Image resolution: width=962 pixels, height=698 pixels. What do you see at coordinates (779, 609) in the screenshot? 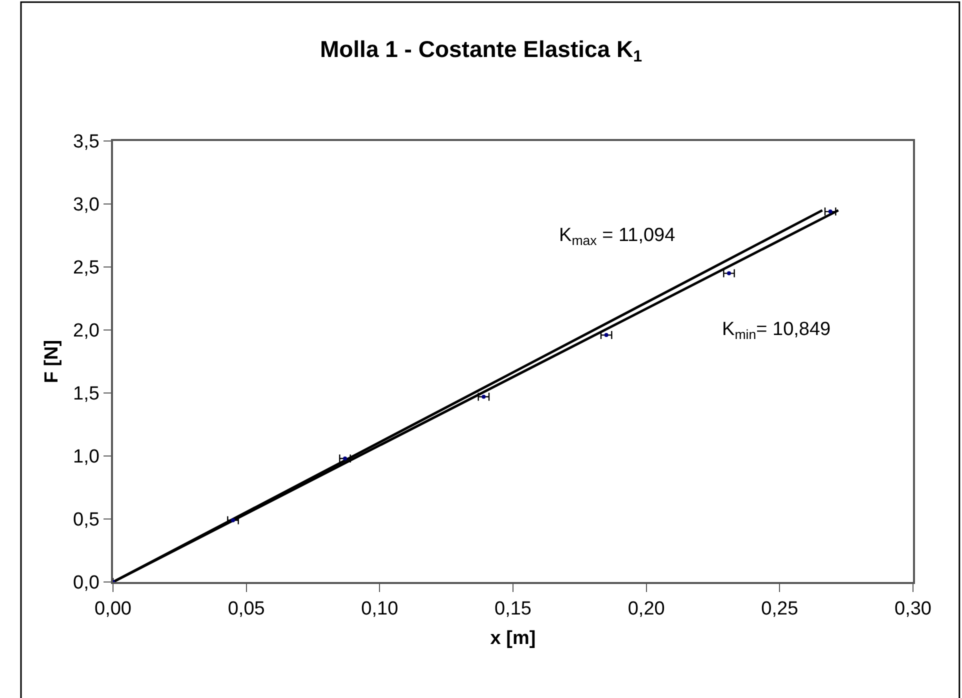
I see `x-tick-label: 0,25` at bounding box center [779, 609].